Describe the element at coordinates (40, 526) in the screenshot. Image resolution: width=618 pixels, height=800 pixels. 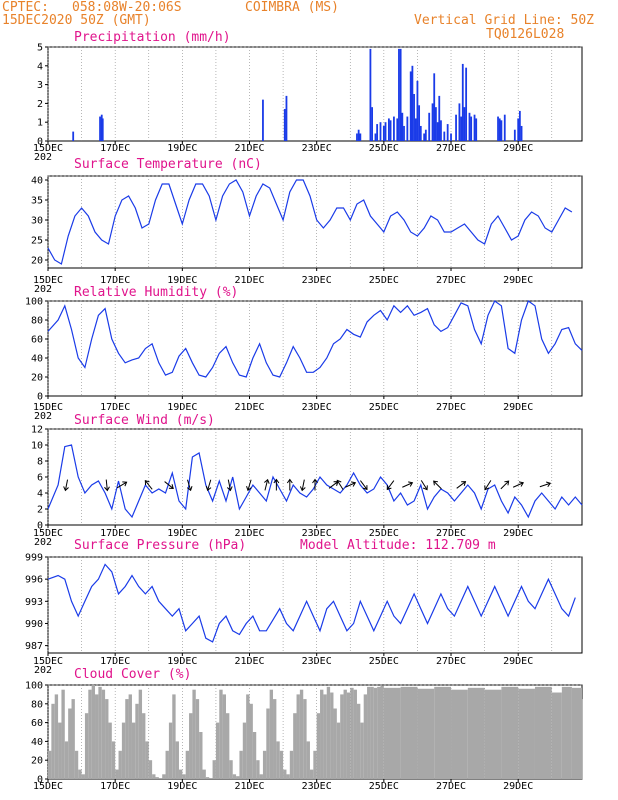
I see `y-tick-label: 0` at that location.